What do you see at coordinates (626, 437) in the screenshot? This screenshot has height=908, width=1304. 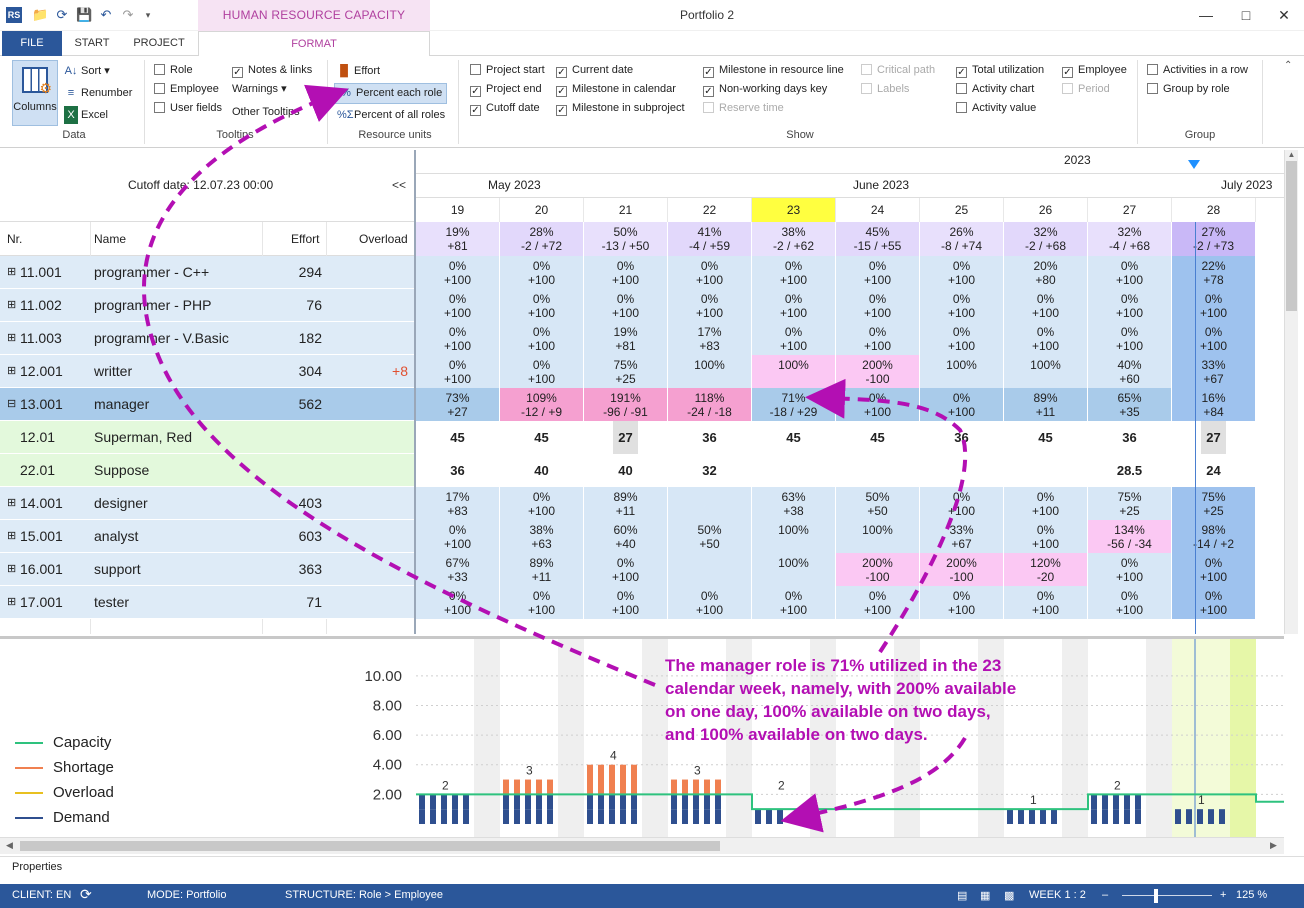 I see `utilization-cell: 27` at bounding box center [626, 437].